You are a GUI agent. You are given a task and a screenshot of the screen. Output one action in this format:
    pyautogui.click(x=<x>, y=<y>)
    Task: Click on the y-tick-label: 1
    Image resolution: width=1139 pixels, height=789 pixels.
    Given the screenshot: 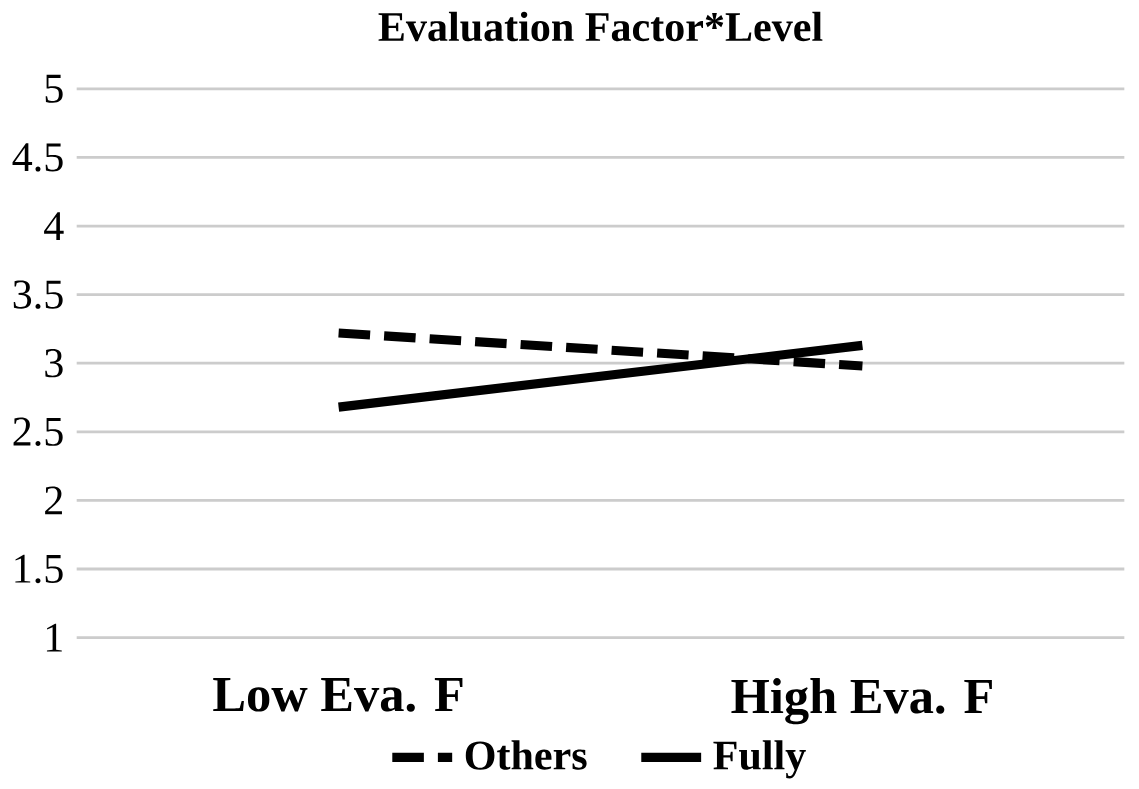 What is the action you would take?
    pyautogui.click(x=54, y=637)
    